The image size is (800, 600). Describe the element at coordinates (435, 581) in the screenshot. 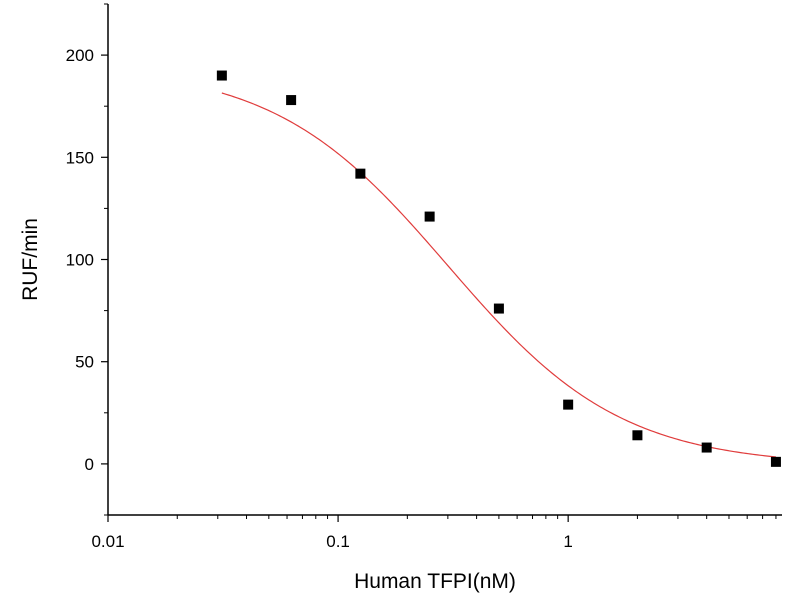

I see `x-axis-title: Human TFPI(nM)` at that location.